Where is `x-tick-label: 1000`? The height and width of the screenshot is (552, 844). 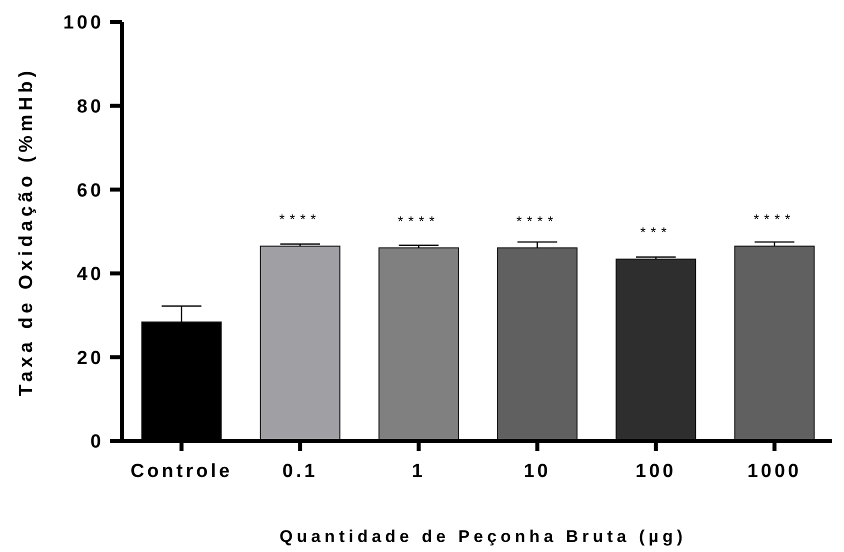 x-tick-label: 1000 is located at coordinates (774, 471).